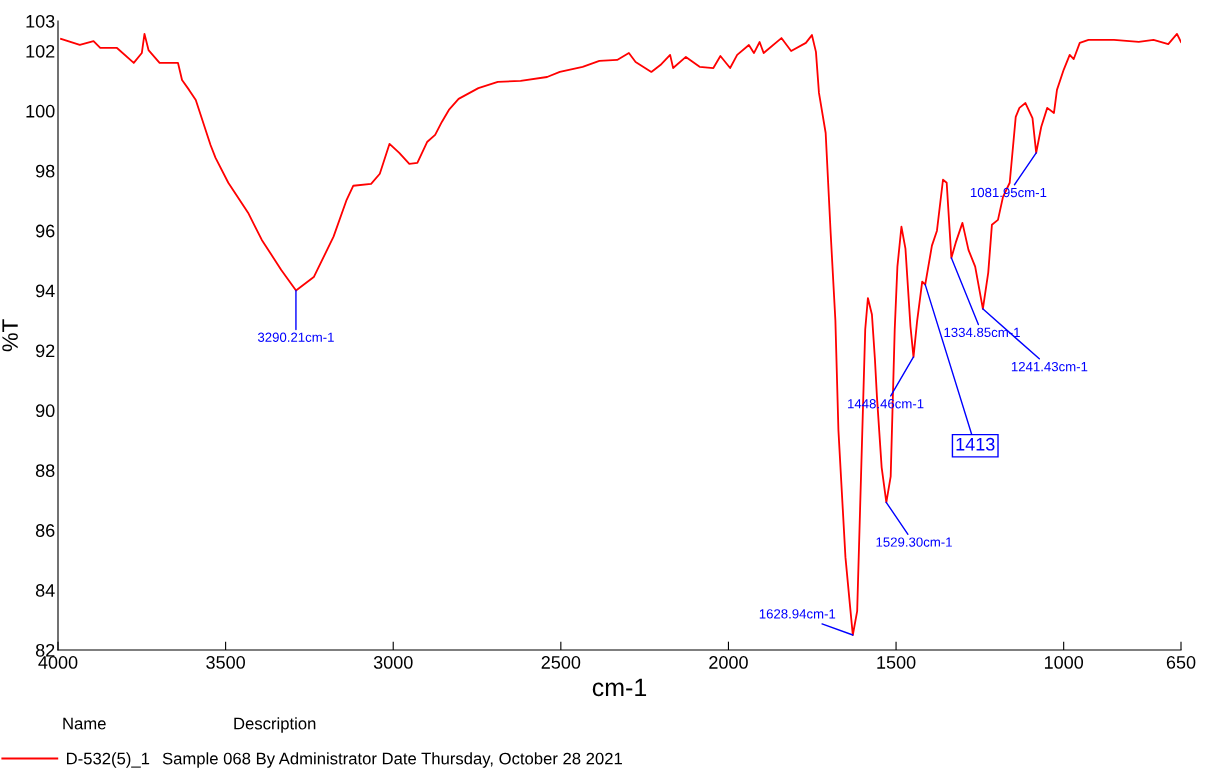  Describe the element at coordinates (84, 723) in the screenshot. I see `text: Name` at that location.